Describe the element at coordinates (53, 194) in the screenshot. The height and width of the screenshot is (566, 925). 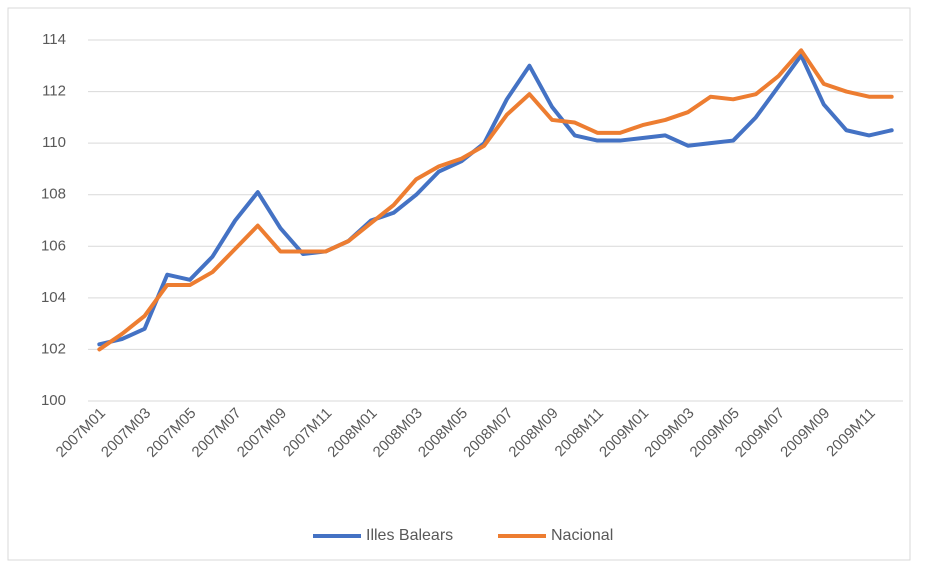
I see `y-tick-label: 108` at that location.